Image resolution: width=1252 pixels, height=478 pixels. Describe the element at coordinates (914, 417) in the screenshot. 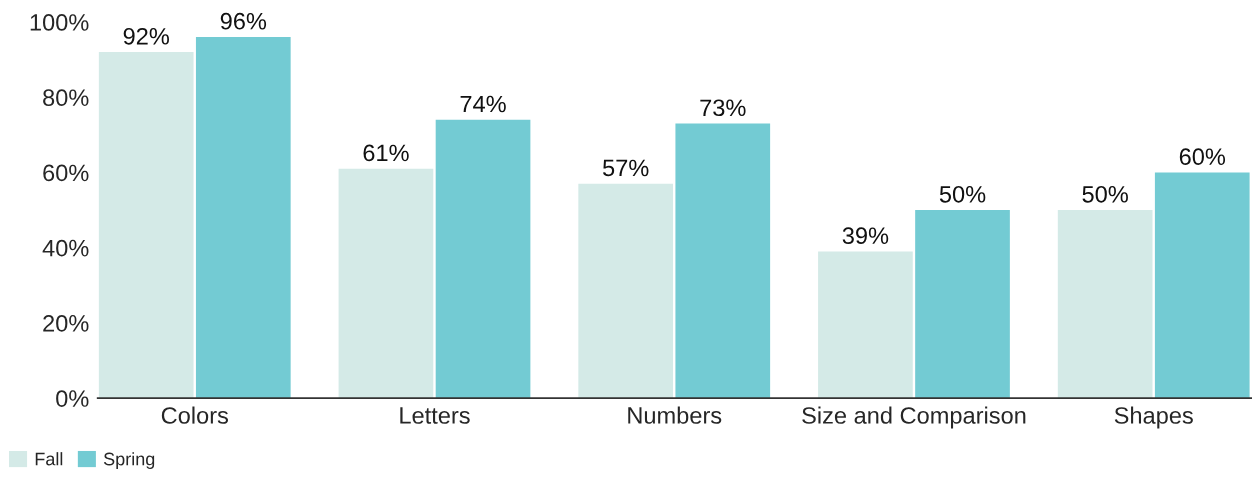

I see `x-tick-label: Size and Comparison` at that location.